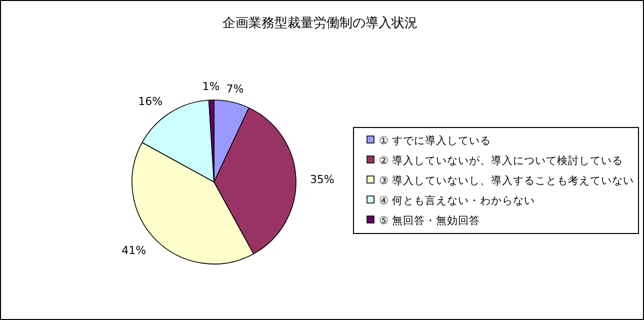 The width and height of the screenshot is (644, 320). Describe the element at coordinates (235, 89) in the screenshot. I see `data-label: 7%` at that location.